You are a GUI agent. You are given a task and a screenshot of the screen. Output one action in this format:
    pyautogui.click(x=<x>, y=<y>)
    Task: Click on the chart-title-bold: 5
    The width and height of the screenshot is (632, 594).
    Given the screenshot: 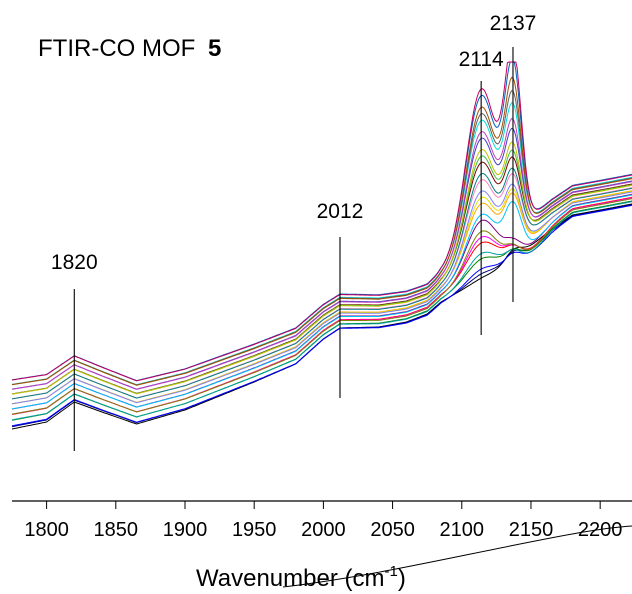 What is the action you would take?
    pyautogui.click(x=214, y=48)
    